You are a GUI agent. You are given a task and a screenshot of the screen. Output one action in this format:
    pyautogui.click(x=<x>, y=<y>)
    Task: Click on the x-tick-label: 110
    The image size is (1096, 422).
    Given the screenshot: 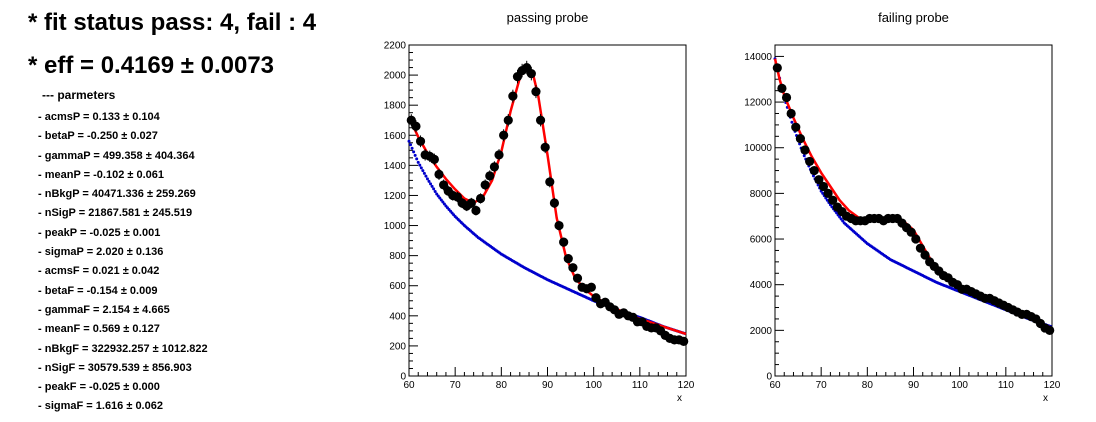 What is the action you would take?
    pyautogui.click(x=640, y=385)
    